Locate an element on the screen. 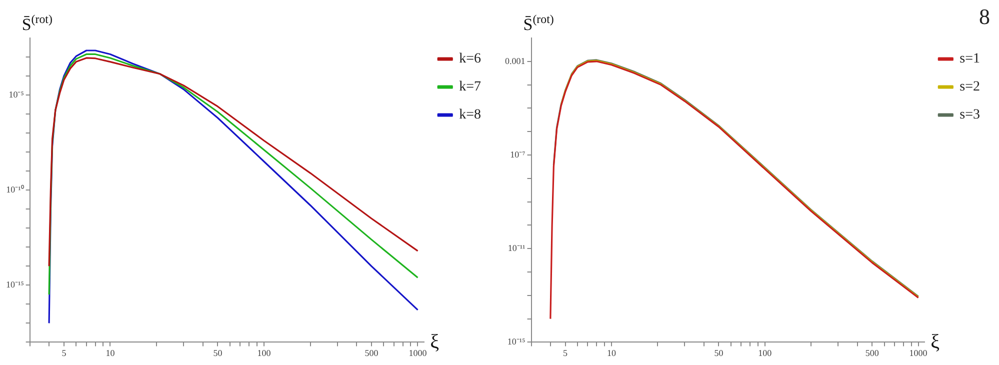 The width and height of the screenshot is (999, 365). legend-label: s=3 is located at coordinates (970, 115).